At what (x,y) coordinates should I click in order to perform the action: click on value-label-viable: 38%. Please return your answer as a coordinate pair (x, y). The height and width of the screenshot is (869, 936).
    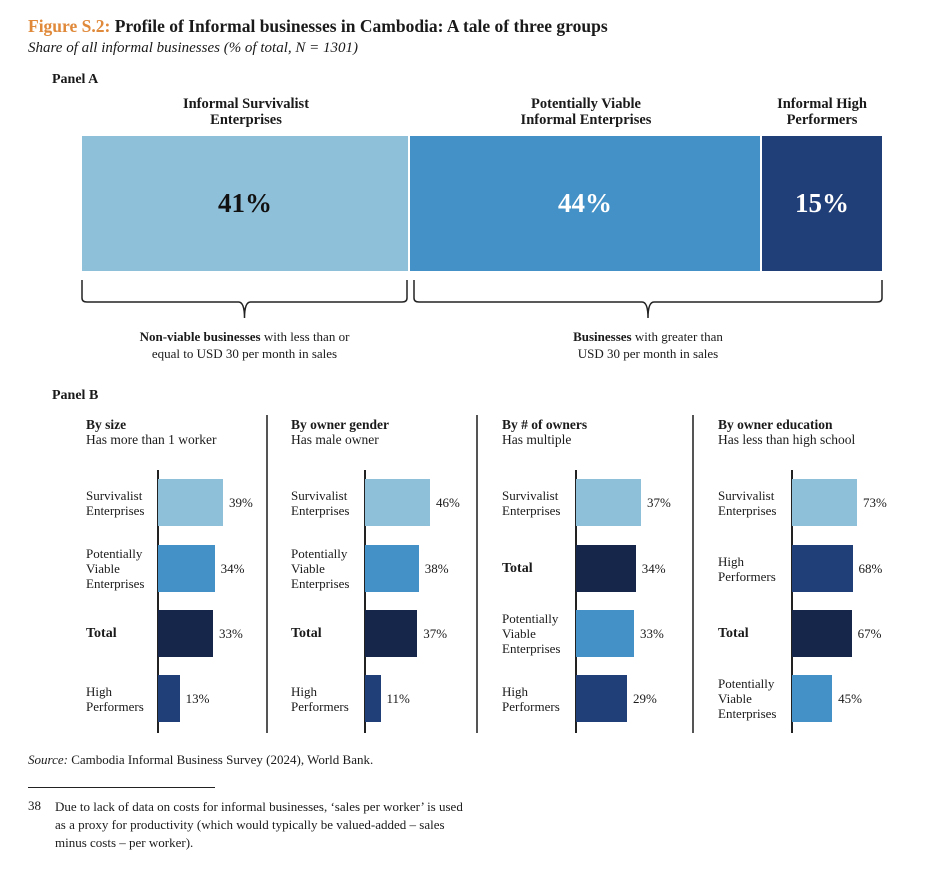
    Looking at the image, I should click on (436, 568).